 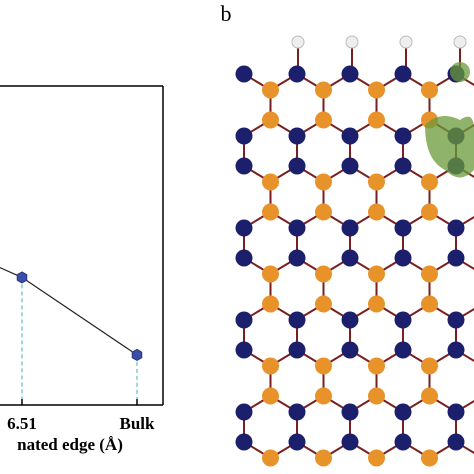 What do you see at coordinates (226, 13) in the screenshot?
I see `panel-label: b` at bounding box center [226, 13].